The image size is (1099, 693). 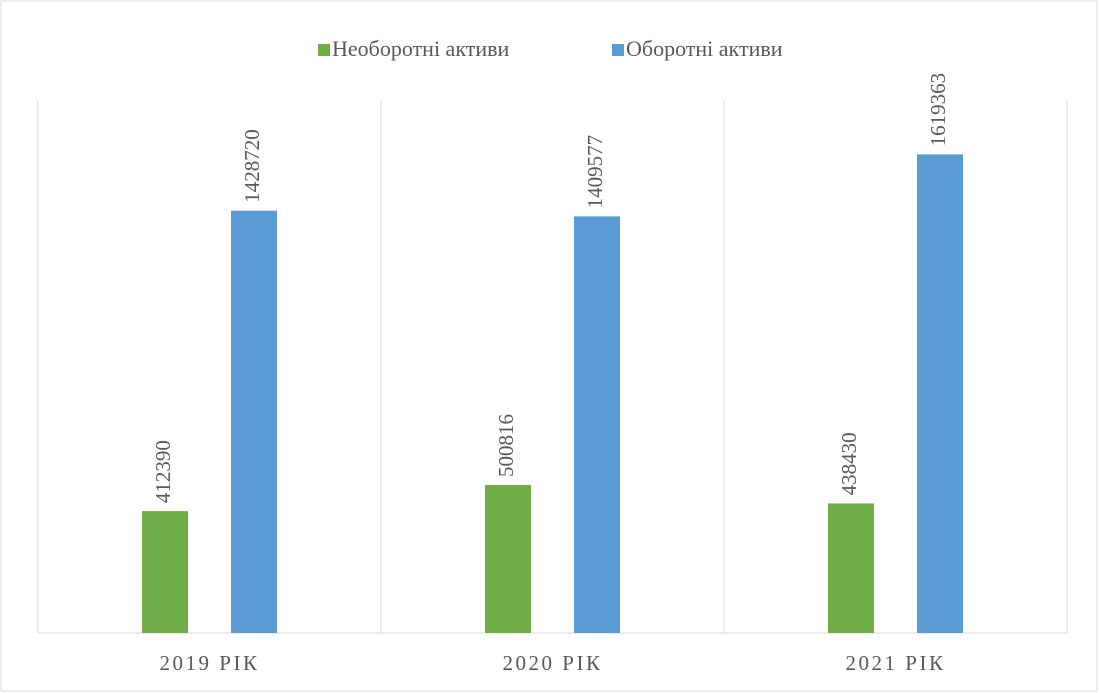 I want to click on x-tick-label: 2021 РІК, so click(x=896, y=663).